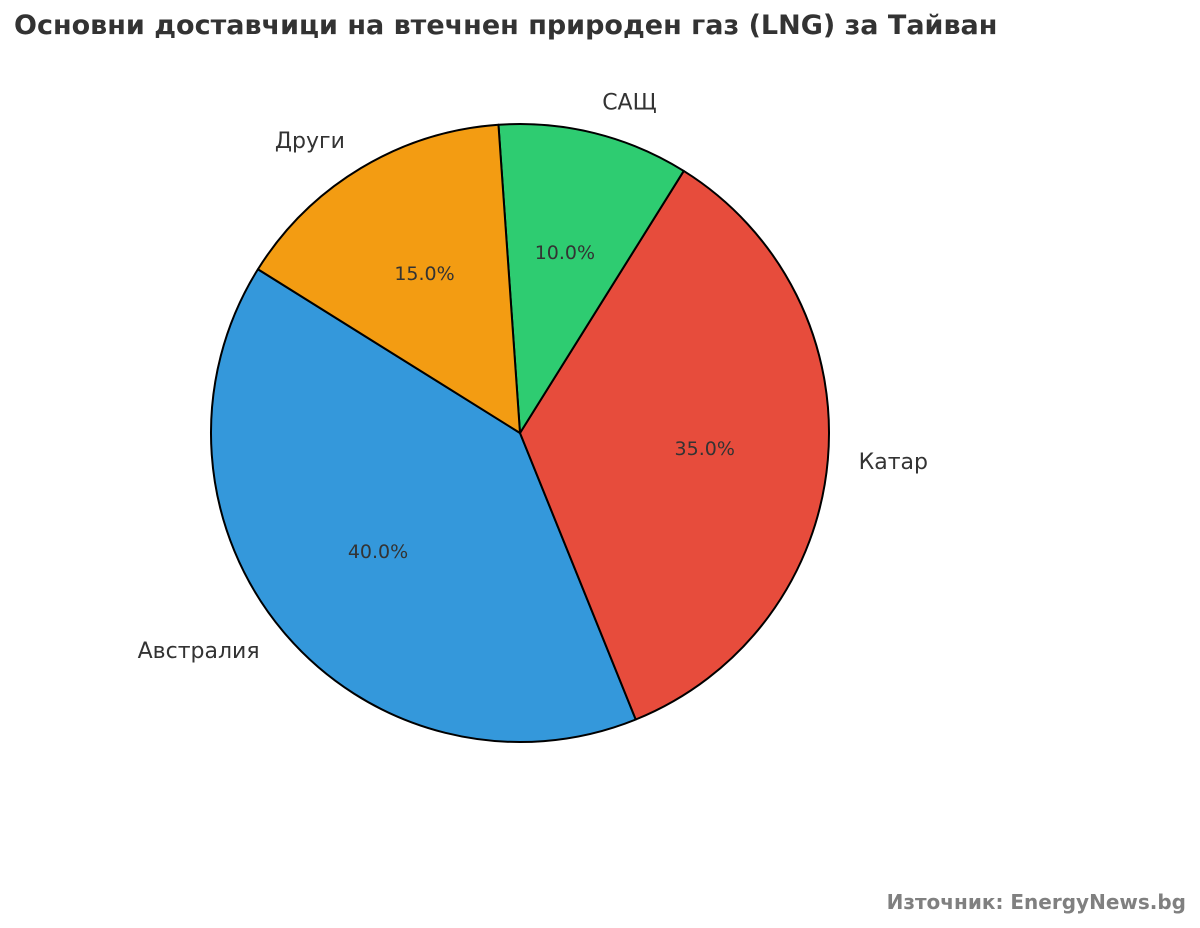 This screenshot has height=928, width=1200. I want to click on pie-slice-3-percent: 10.0%, so click(565, 253).